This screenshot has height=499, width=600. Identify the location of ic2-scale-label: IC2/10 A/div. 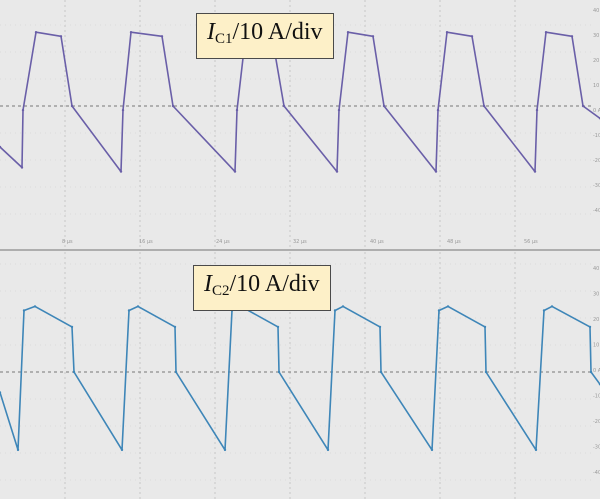
(262, 288).